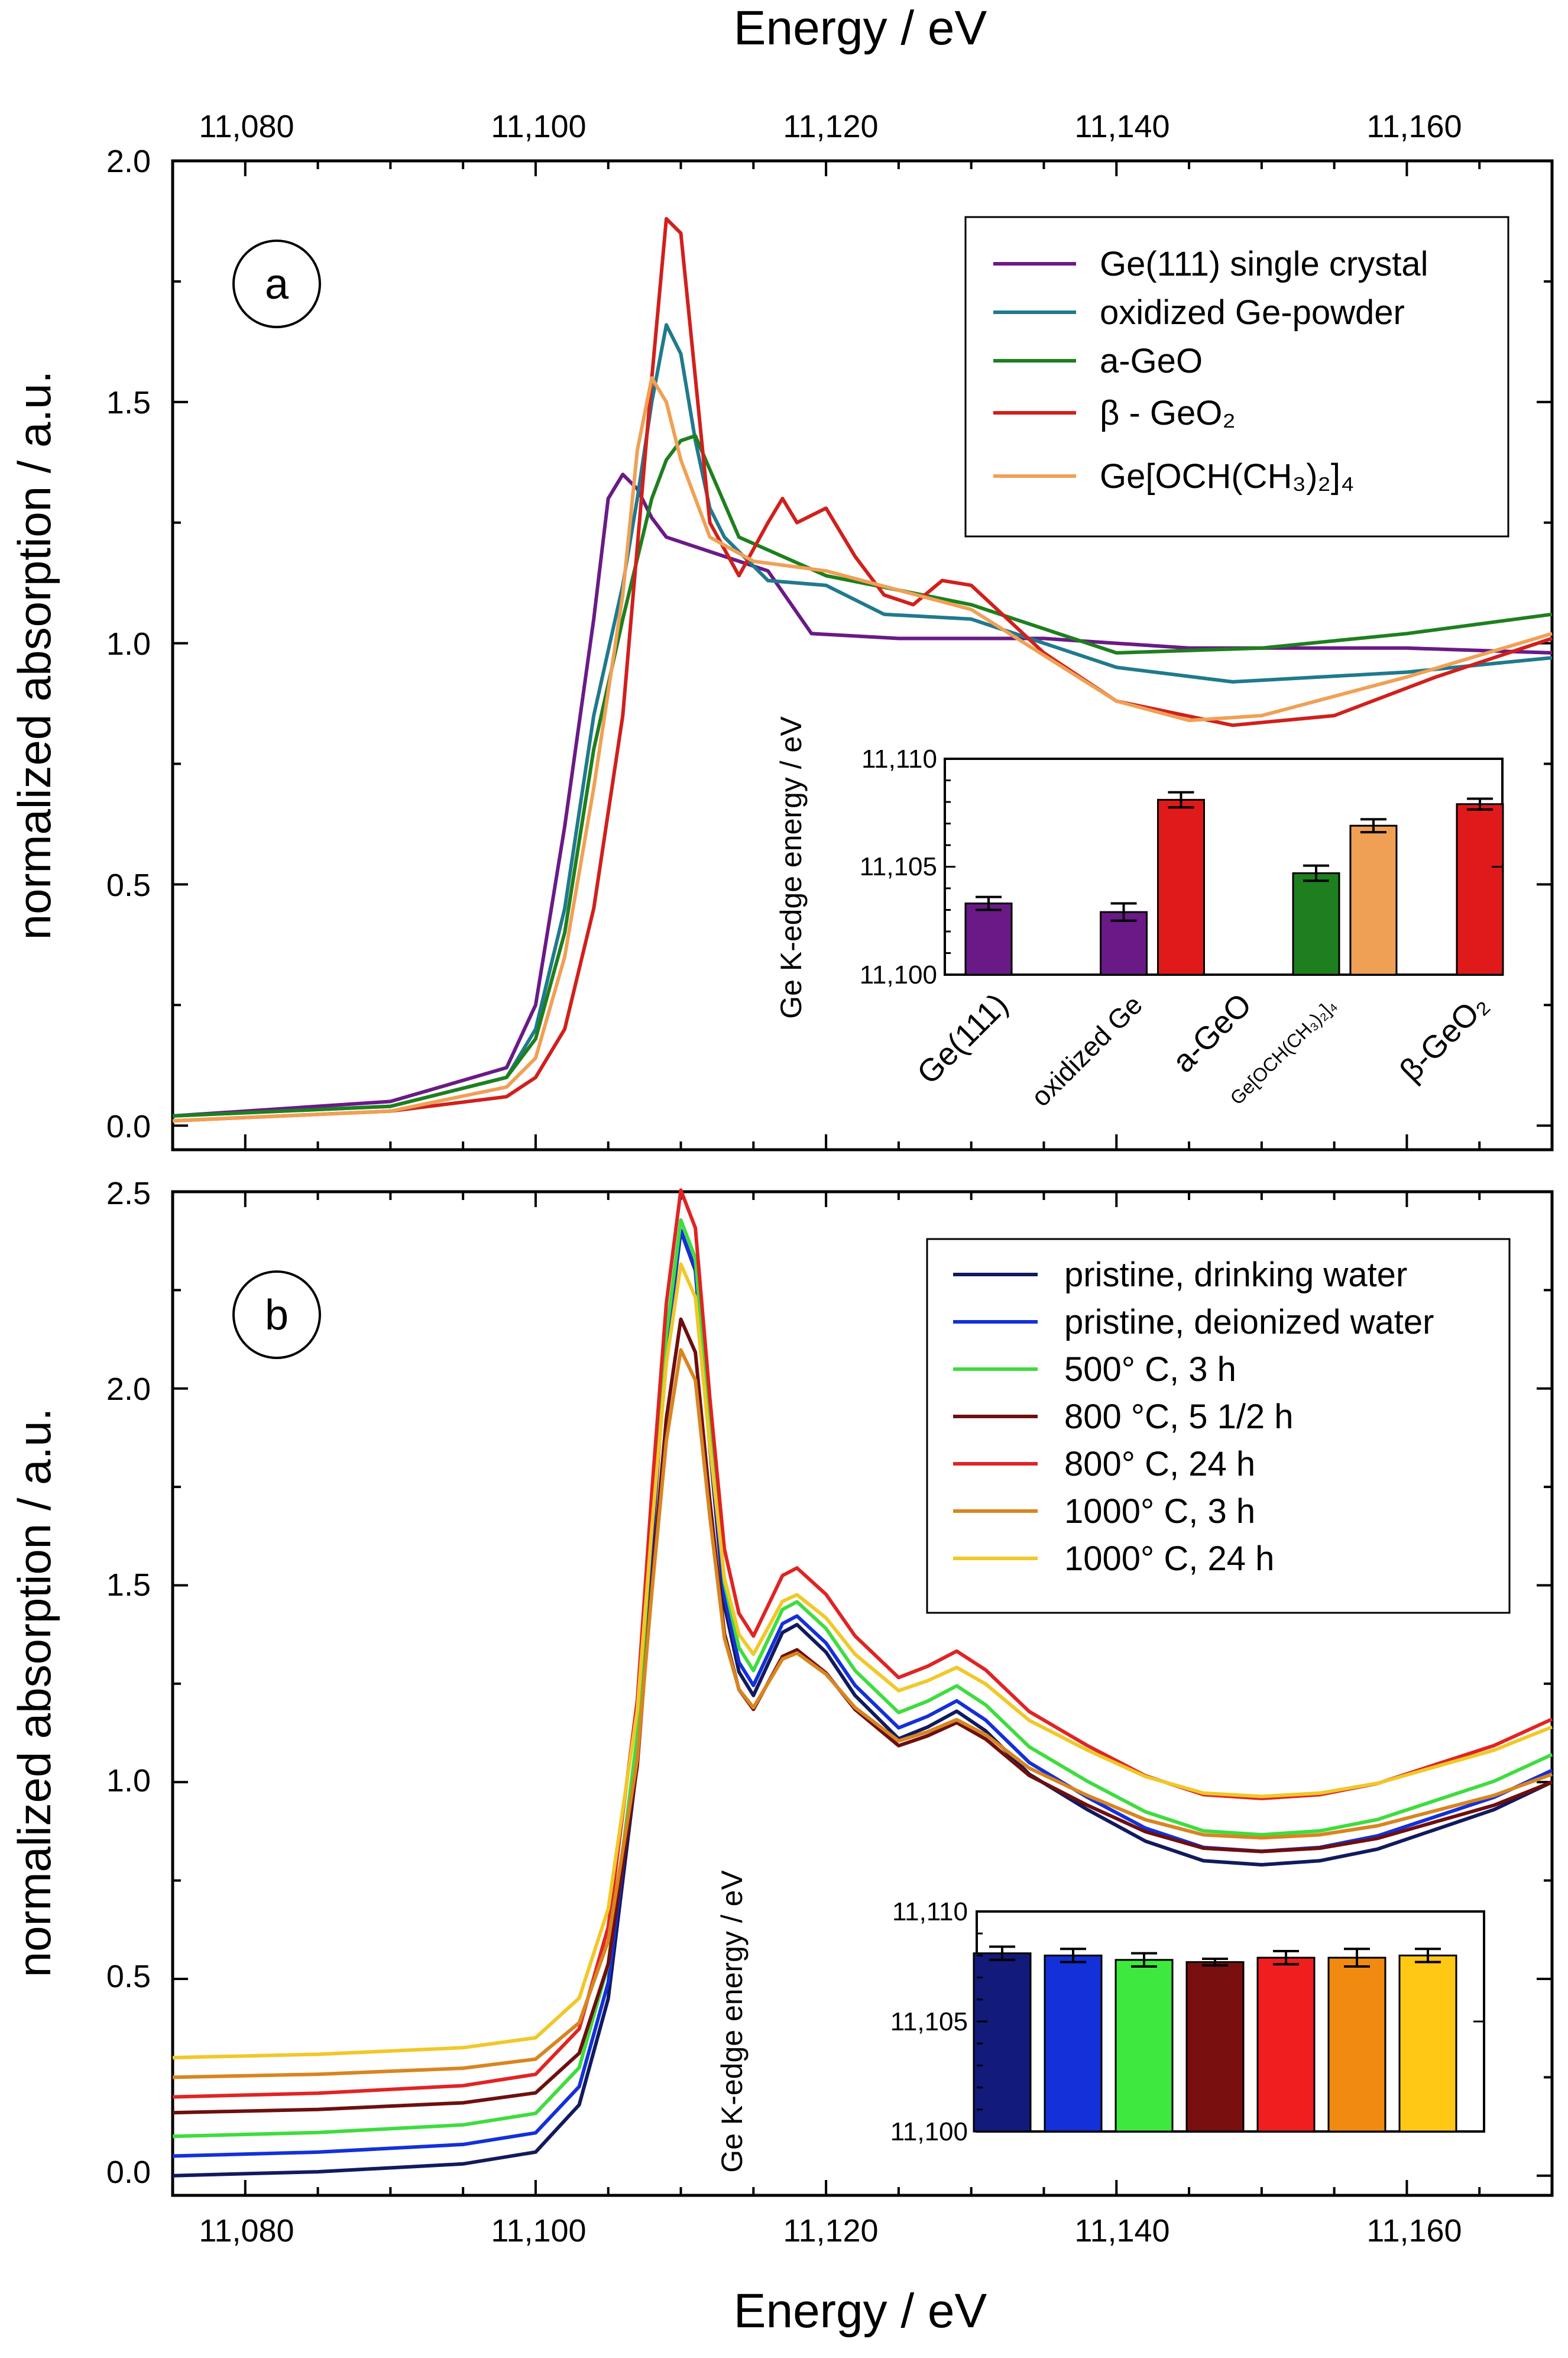 The width and height of the screenshot is (1568, 2358). What do you see at coordinates (538, 2231) in the screenshot?
I see `bottom-tick-label: 11,100` at bounding box center [538, 2231].